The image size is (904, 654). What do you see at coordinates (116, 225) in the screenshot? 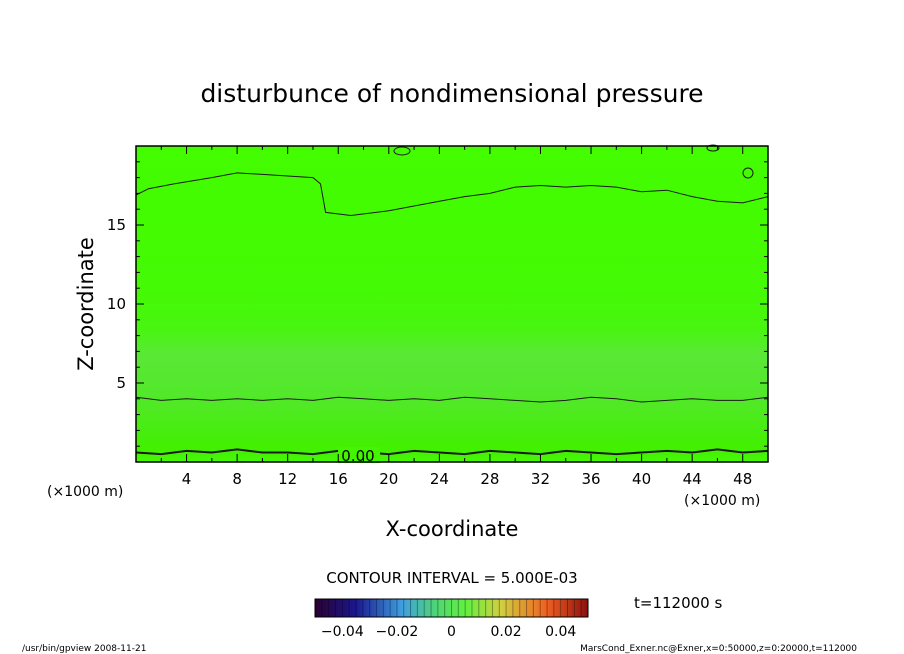
I see `y-tick-label: 15` at bounding box center [116, 225].